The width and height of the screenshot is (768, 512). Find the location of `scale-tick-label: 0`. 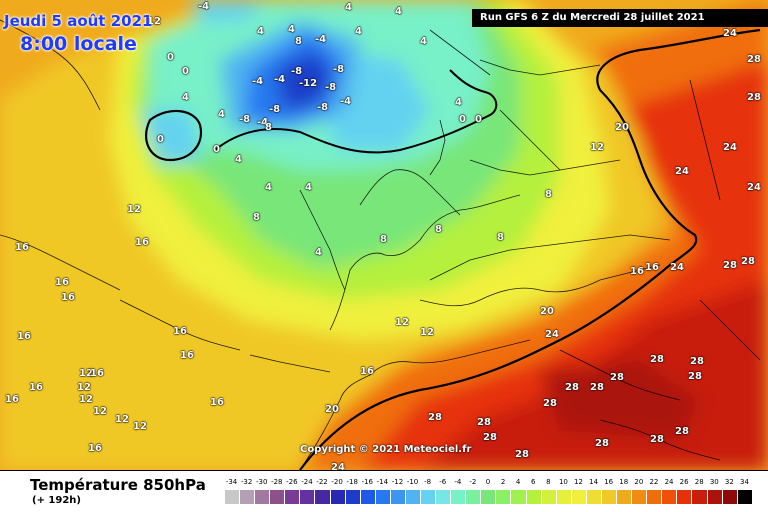

scale-tick-label: 0 is located at coordinates (488, 482).